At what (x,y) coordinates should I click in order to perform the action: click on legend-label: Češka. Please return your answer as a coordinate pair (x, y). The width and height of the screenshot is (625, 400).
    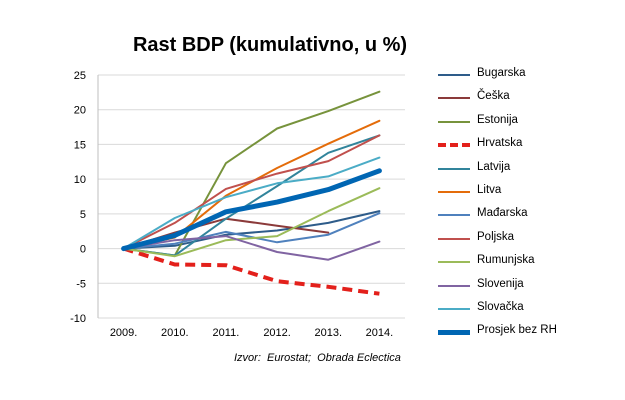
    Looking at the image, I should click on (493, 96).